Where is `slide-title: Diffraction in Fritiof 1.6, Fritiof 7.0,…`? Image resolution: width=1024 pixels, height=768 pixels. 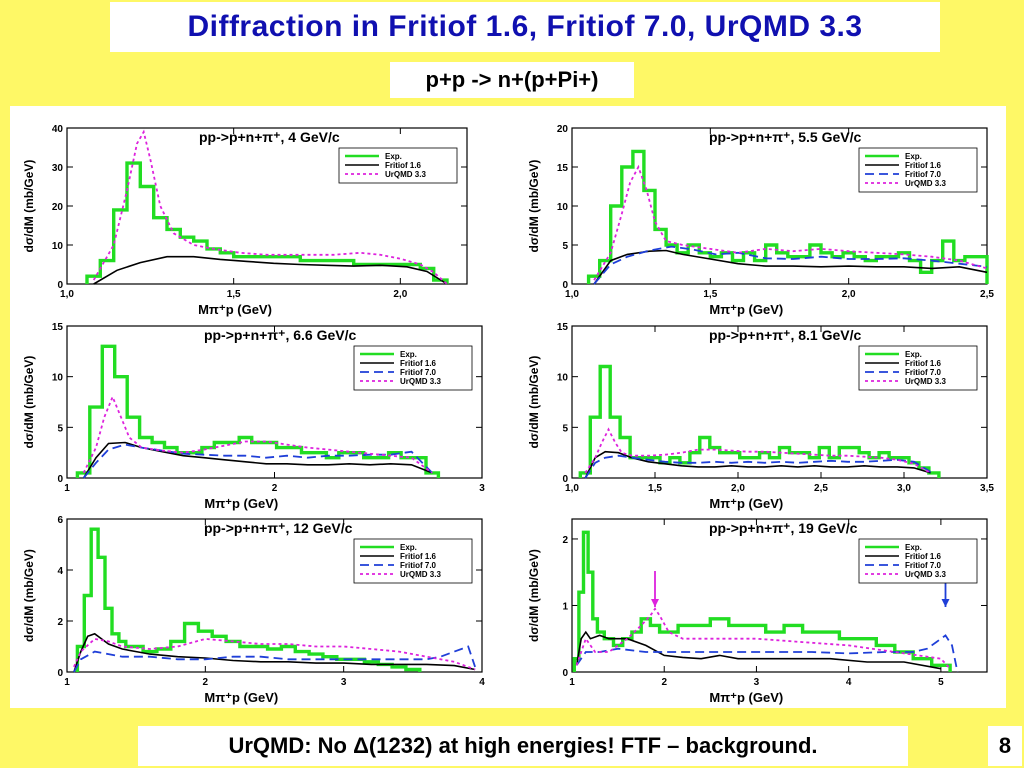 slide-title: Diffraction in Fritiof 1.6, Fritiof 7.0,… is located at coordinates (525, 26).